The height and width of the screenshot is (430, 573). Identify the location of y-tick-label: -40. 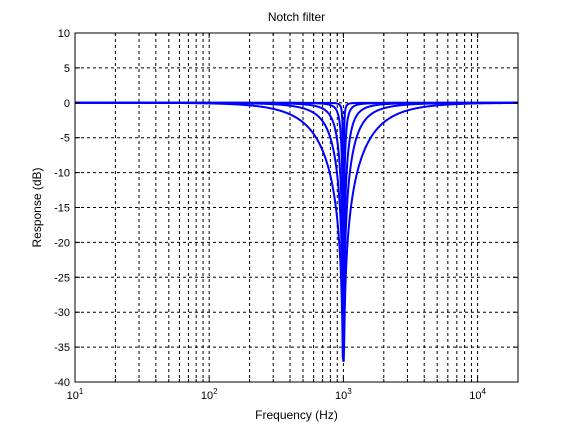
(62, 383).